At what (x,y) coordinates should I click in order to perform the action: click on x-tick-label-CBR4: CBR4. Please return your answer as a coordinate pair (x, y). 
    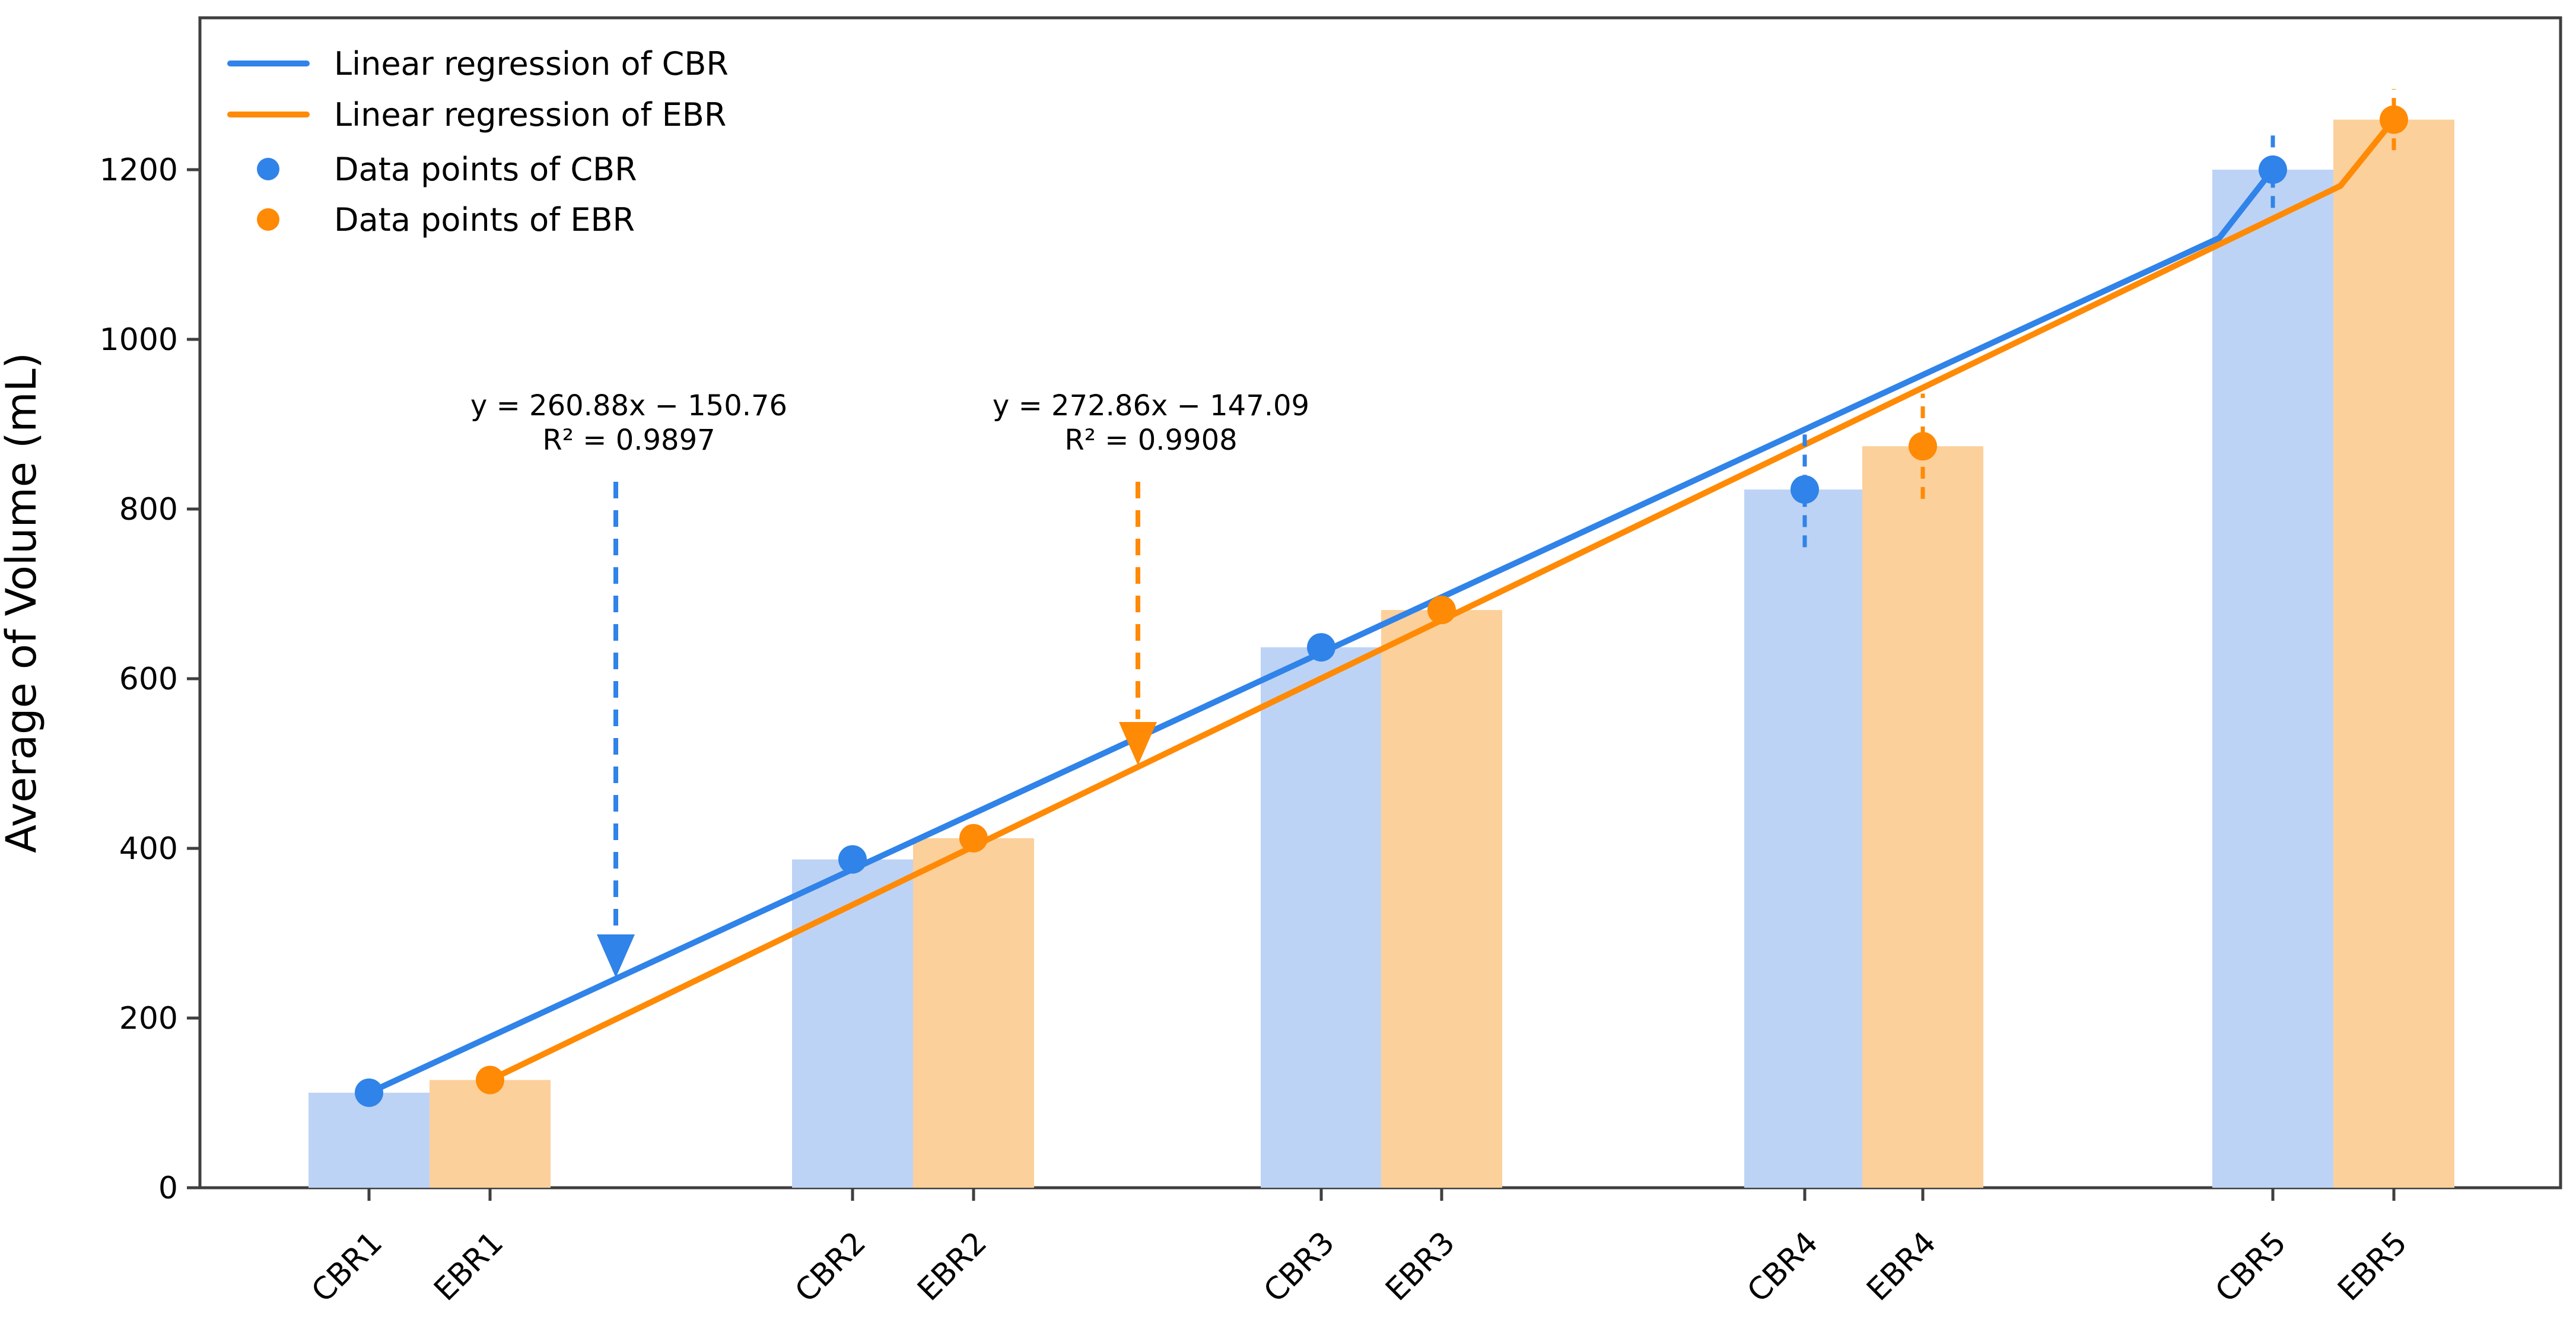
    Looking at the image, I should click on (1783, 1267).